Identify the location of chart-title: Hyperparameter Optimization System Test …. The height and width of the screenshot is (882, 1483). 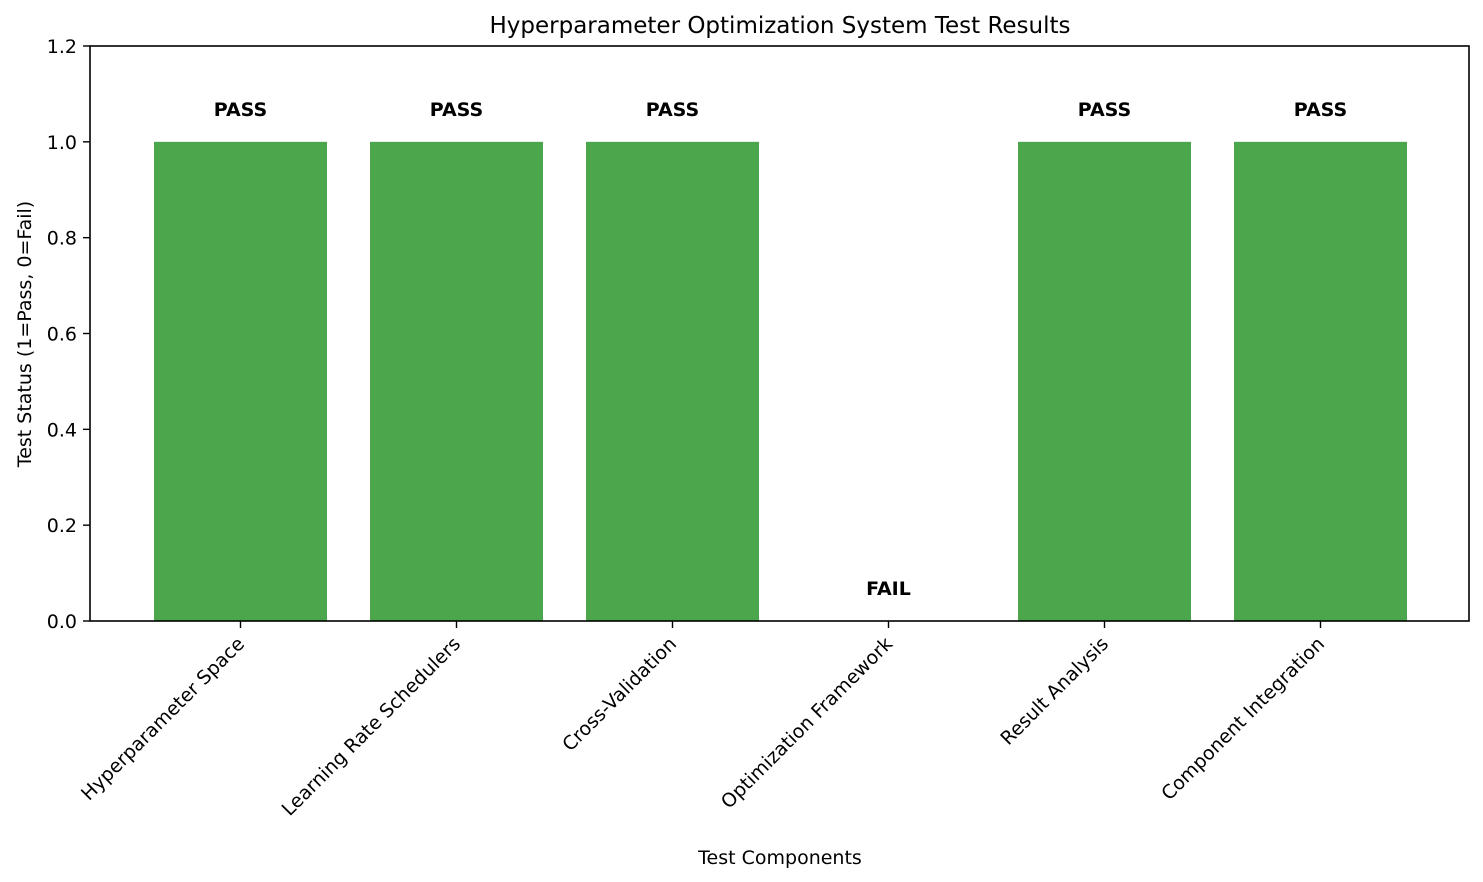
(779, 26).